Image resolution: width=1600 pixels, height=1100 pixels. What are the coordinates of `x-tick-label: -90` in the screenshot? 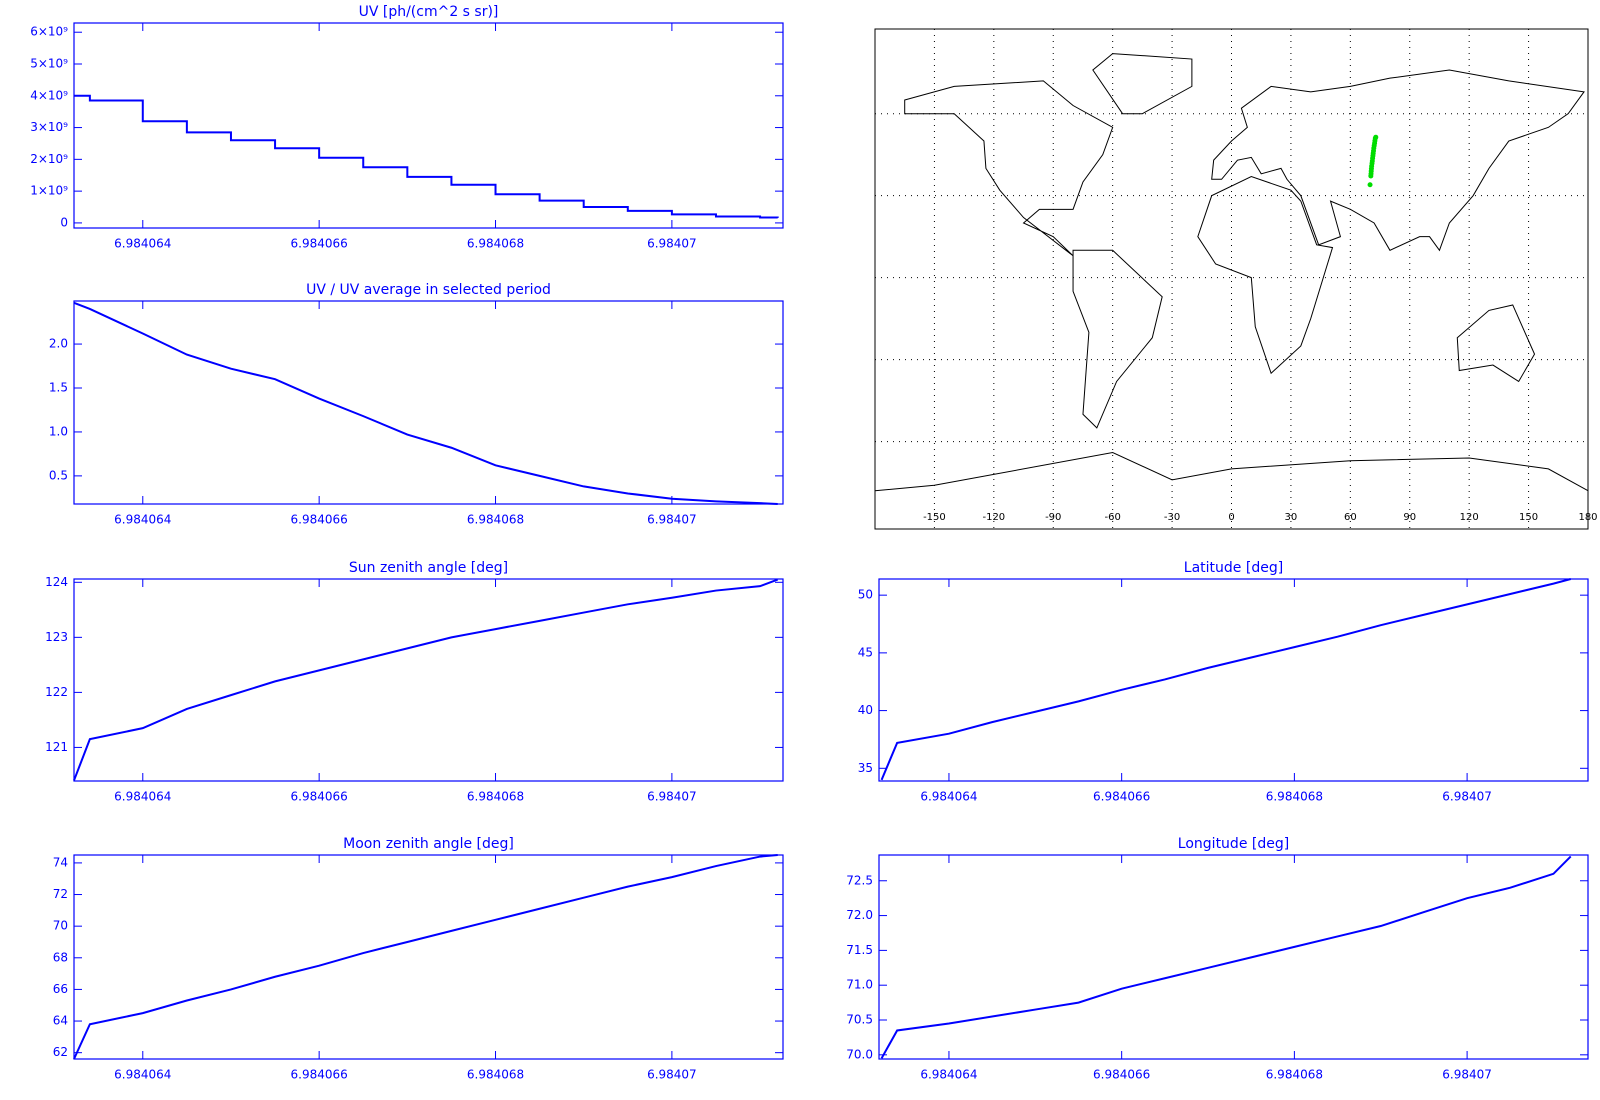 It's located at (1053, 517).